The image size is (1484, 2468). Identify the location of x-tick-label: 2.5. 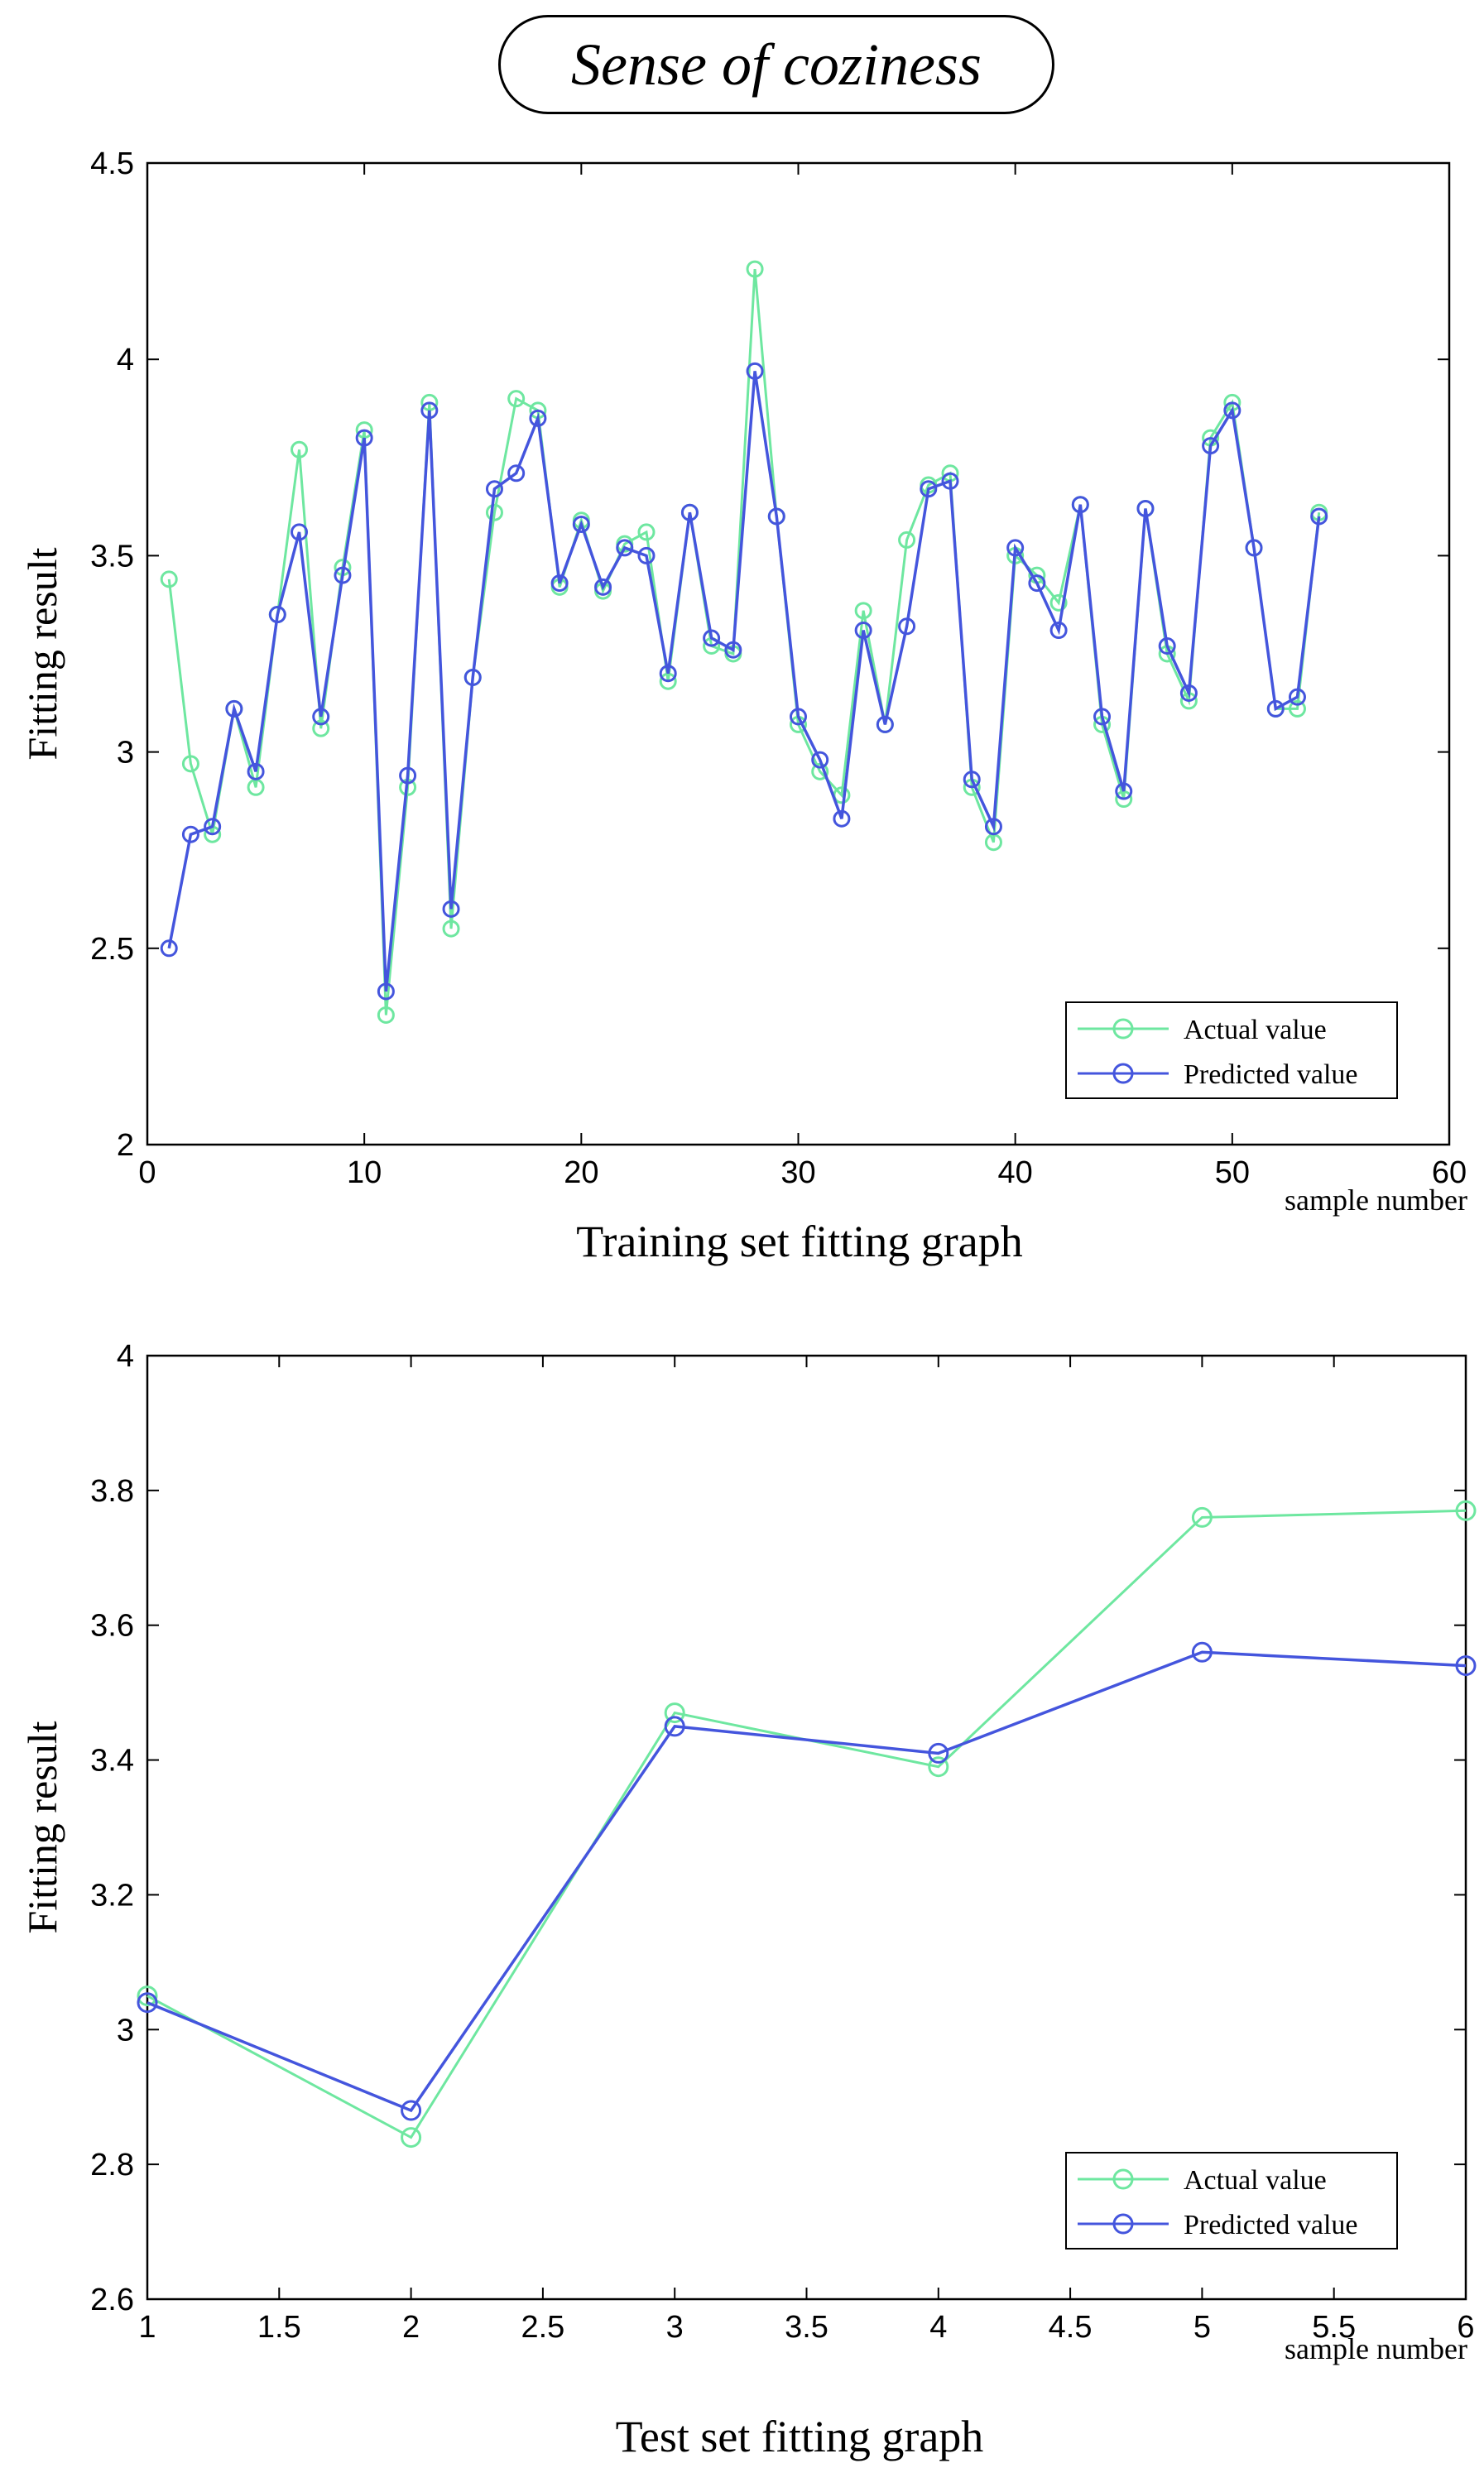
(542, 2327).